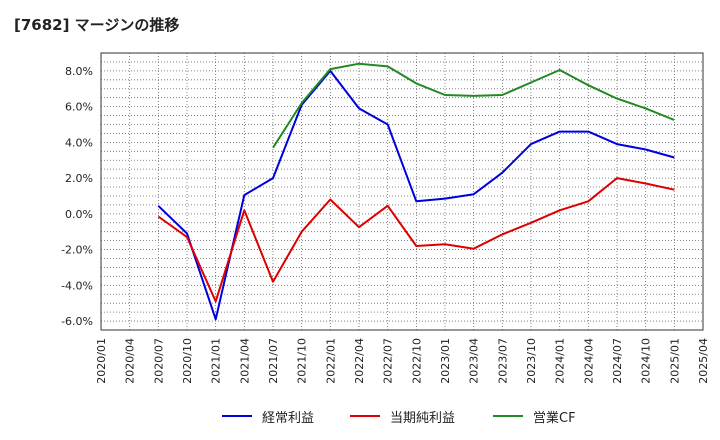  I want to click on legend-item-series-3: 営業CF, so click(534, 416).